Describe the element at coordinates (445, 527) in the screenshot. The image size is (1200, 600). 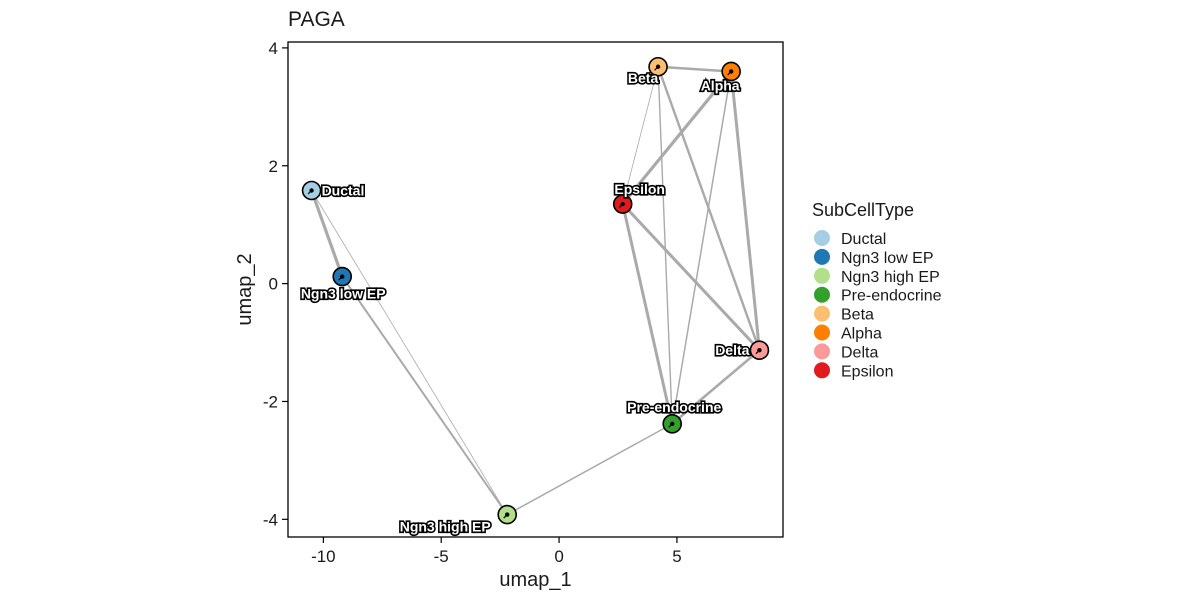
I see `node-label-ngn3-high-ep: Ngn3 high EP` at that location.